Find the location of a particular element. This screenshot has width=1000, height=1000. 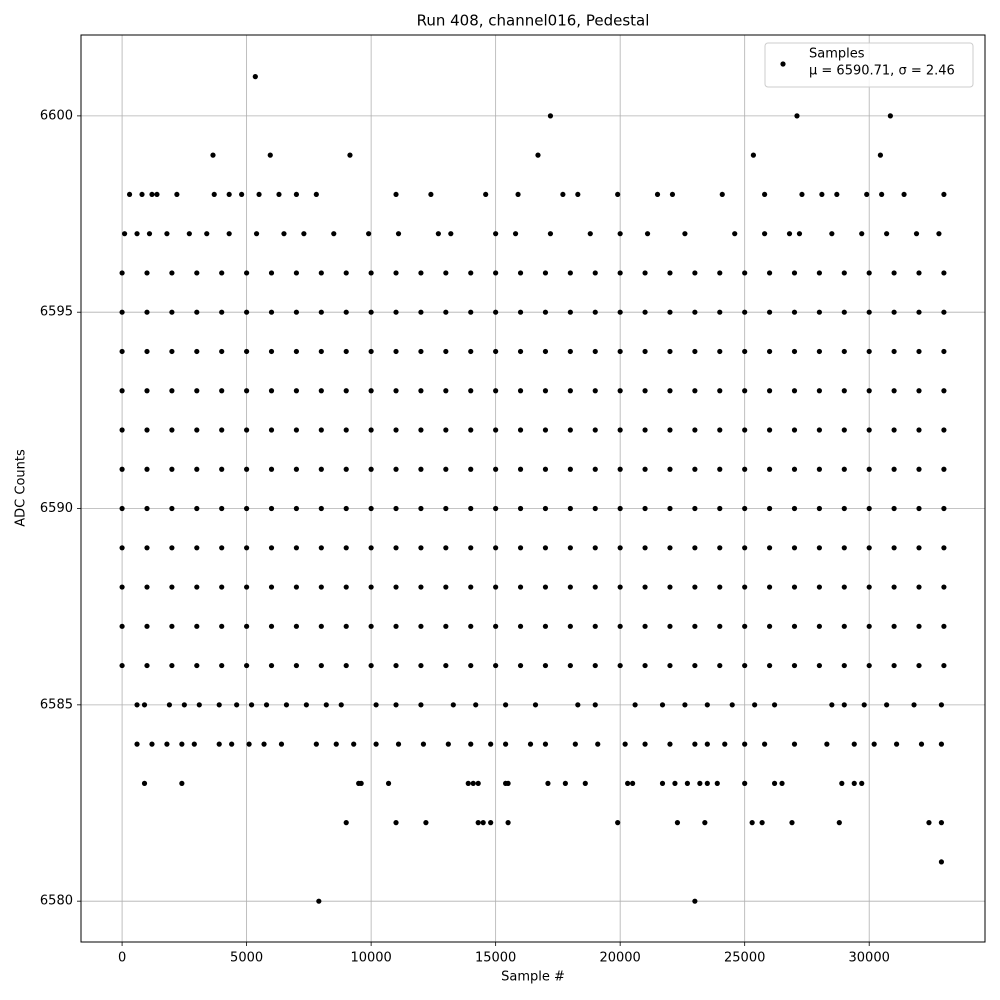

legend-box is located at coordinates (869, 65).